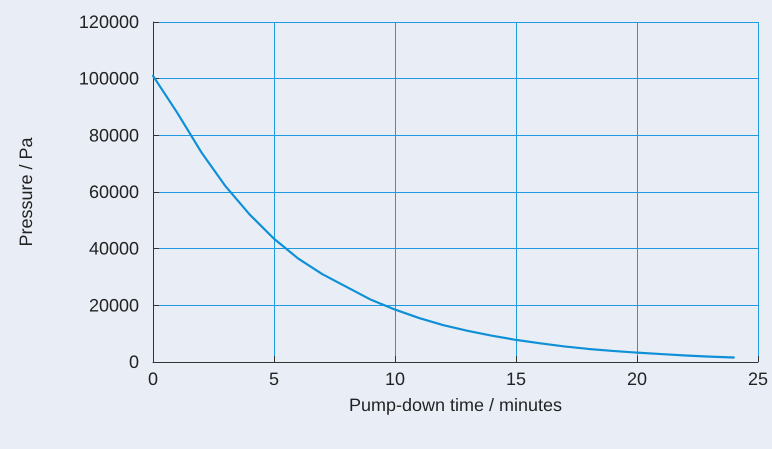 Image resolution: width=772 pixels, height=449 pixels. Describe the element at coordinates (113, 192) in the screenshot. I see `y-tick-label: 60000` at that location.